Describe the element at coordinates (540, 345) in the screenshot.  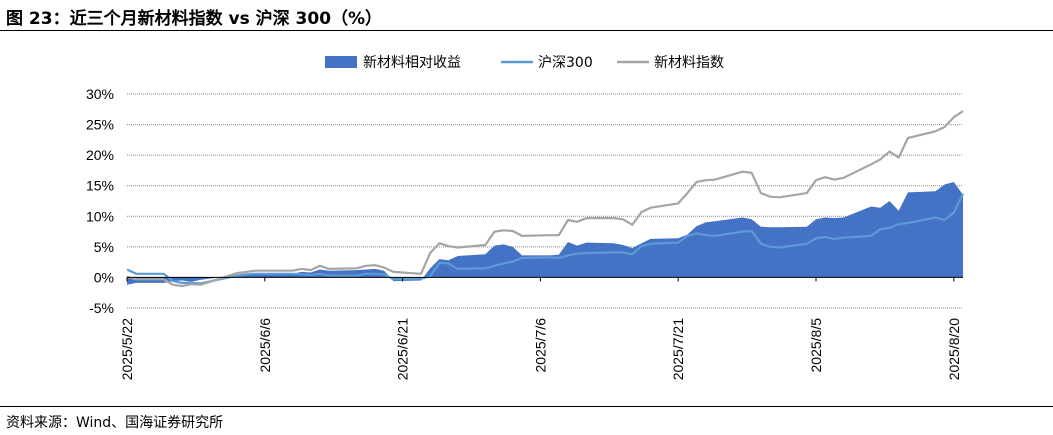
I see `x-tick-label: 2025/7/6` at that location.